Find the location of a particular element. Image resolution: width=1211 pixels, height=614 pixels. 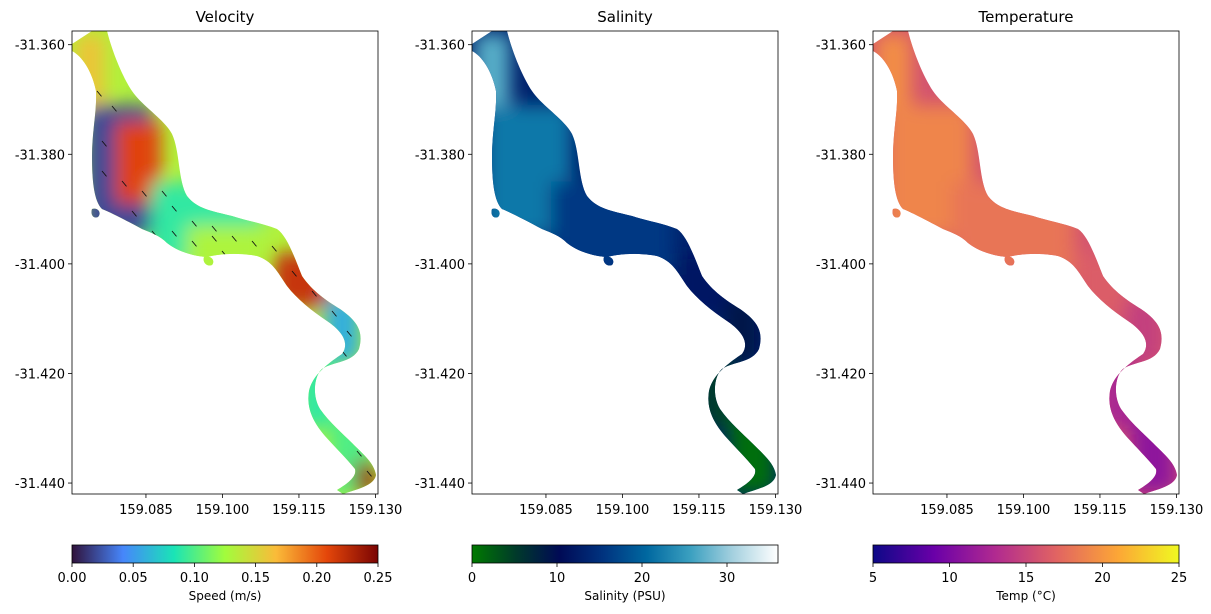

panel-title: Temperature is located at coordinates (1025, 17).